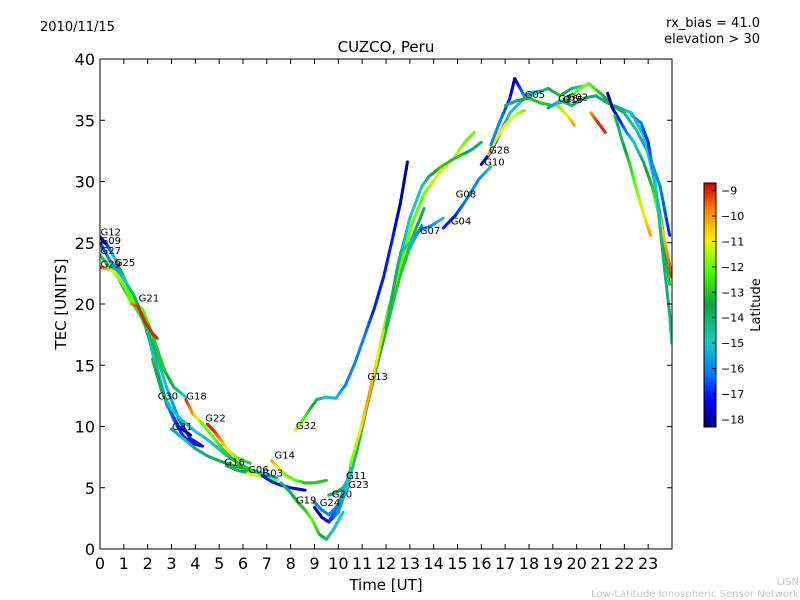 The width and height of the screenshot is (800, 600). I want to click on prn-label: G10, so click(494, 163).